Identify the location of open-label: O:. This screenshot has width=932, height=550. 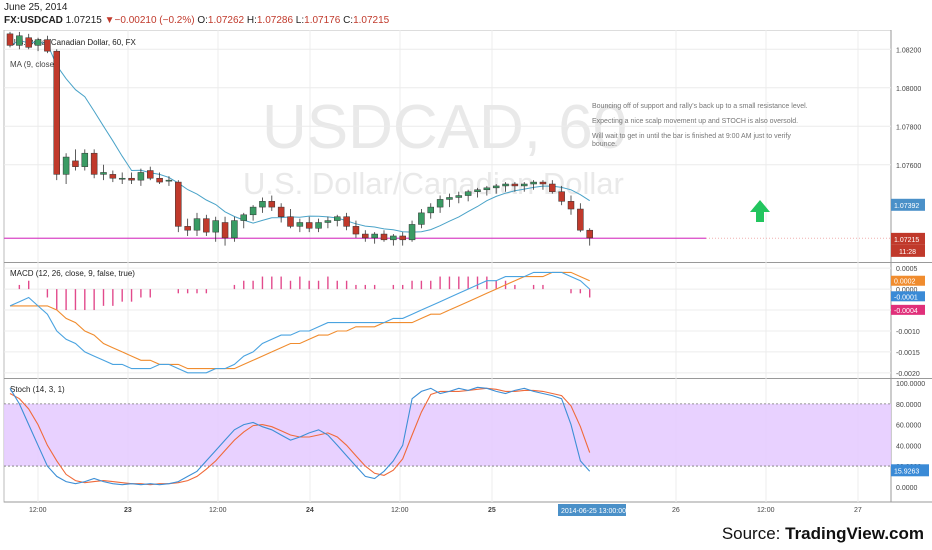
(202, 20).